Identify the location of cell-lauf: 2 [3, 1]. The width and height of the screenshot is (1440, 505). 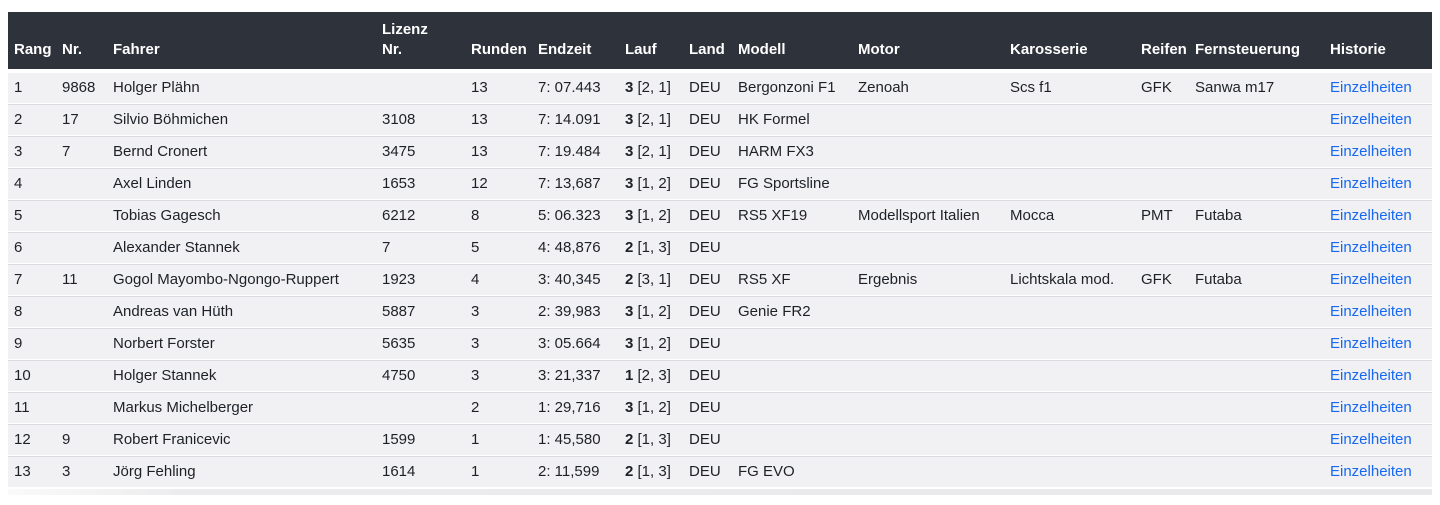
(651, 280).